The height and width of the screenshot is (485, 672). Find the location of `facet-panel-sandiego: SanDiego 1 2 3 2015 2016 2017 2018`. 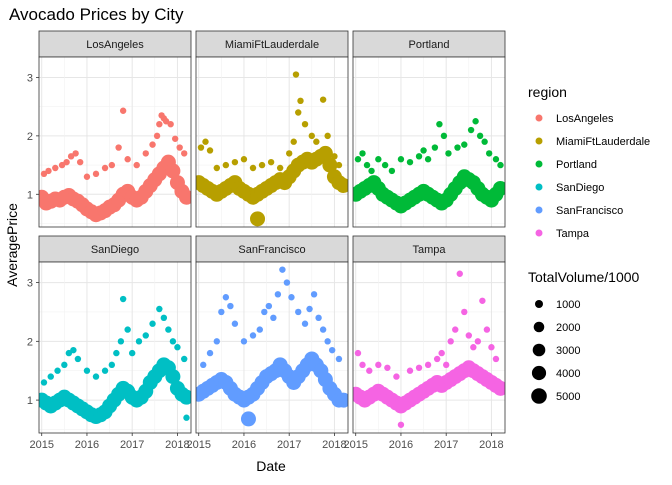

facet-panel-sandiego: SanDiego 1 2 3 2015 2016 2017 2018 is located at coordinates (109, 343).